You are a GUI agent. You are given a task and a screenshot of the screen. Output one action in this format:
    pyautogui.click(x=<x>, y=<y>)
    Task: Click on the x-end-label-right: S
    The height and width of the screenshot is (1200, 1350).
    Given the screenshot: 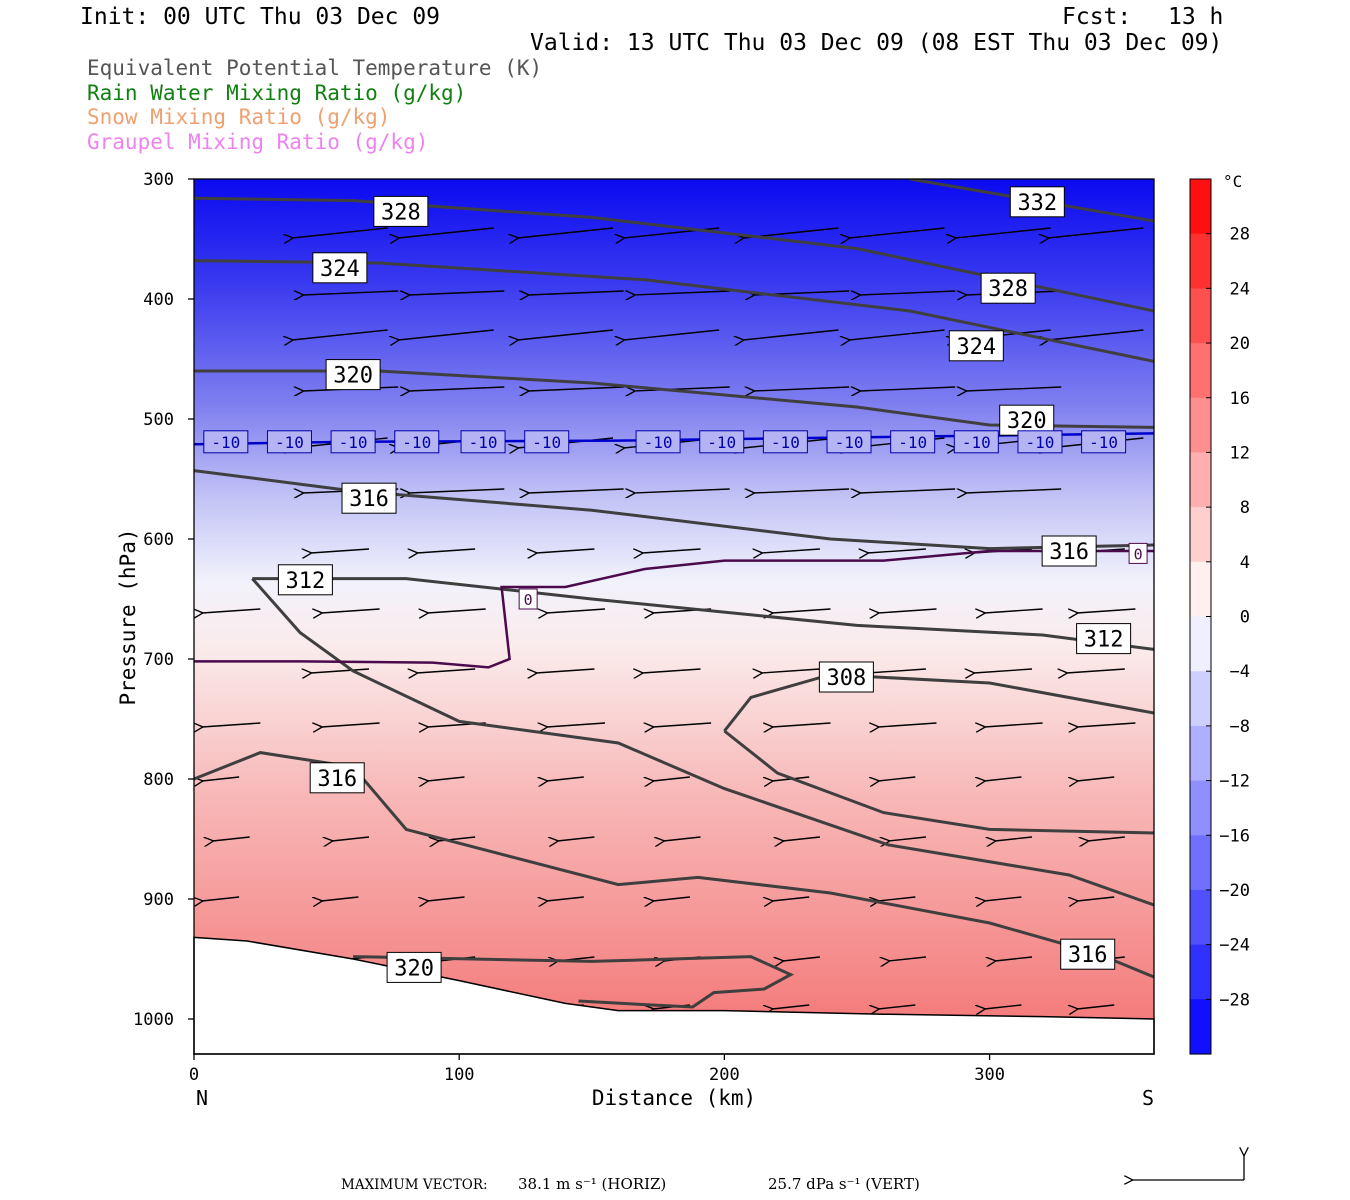 What is the action you would take?
    pyautogui.click(x=1148, y=1098)
    